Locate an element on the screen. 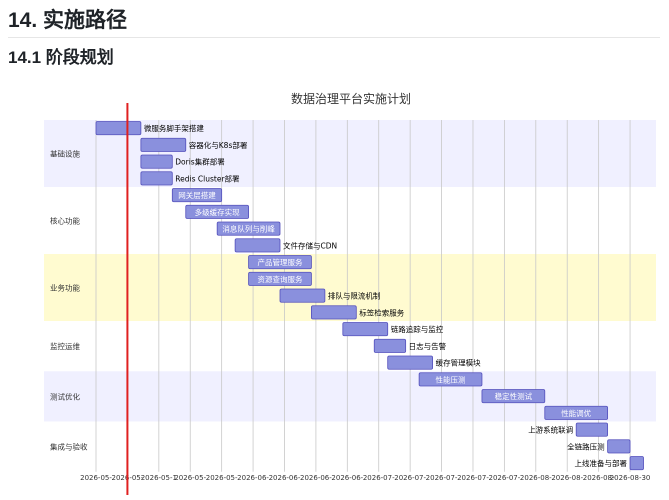  section-title: 14. 实施路径 is located at coordinates (334, 22).